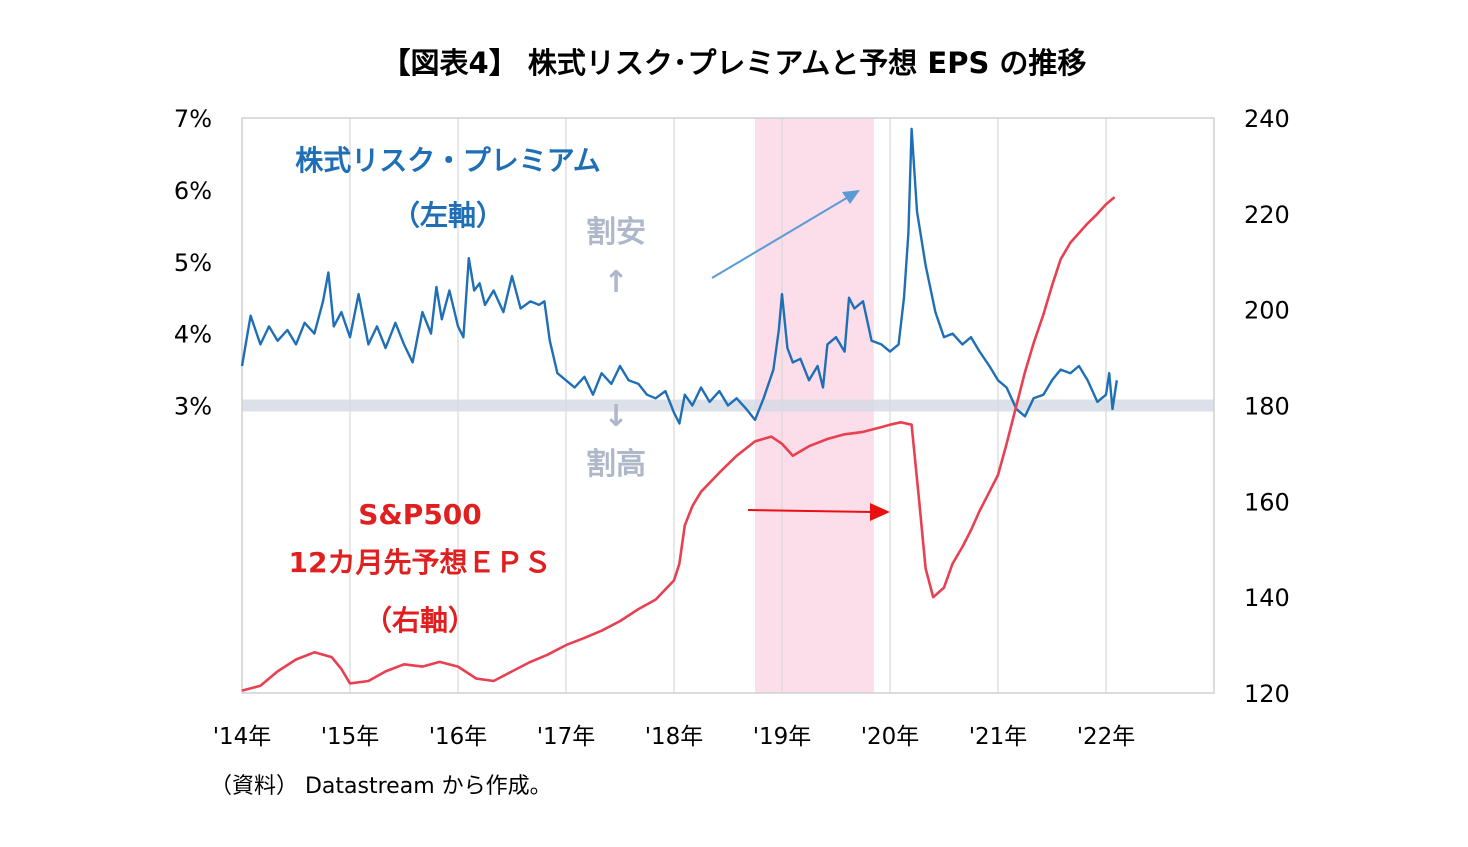 The height and width of the screenshot is (847, 1468). I want to click on x-tick-label: '22年, so click(1106, 737).